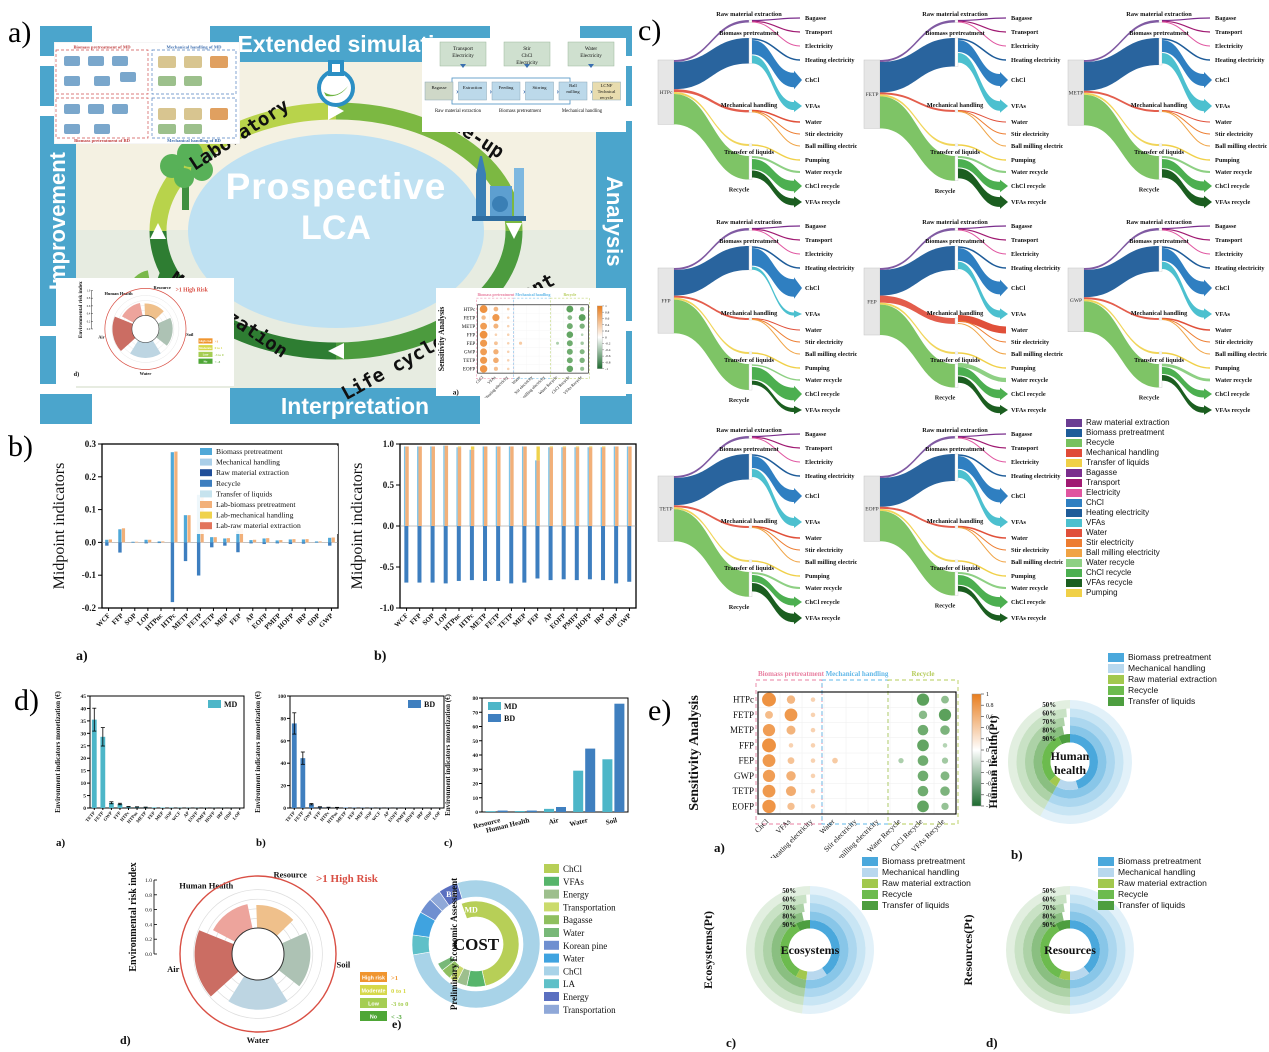 The height and width of the screenshot is (1052, 1269). What do you see at coordinates (1152, 872) in the screenshot?
I see `legend-item: Mechanical handling` at bounding box center [1152, 872].